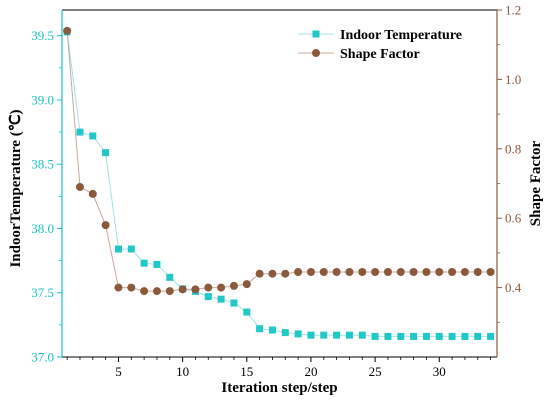 The image size is (550, 405). I want to click on x-tick-label: 30, so click(439, 371).